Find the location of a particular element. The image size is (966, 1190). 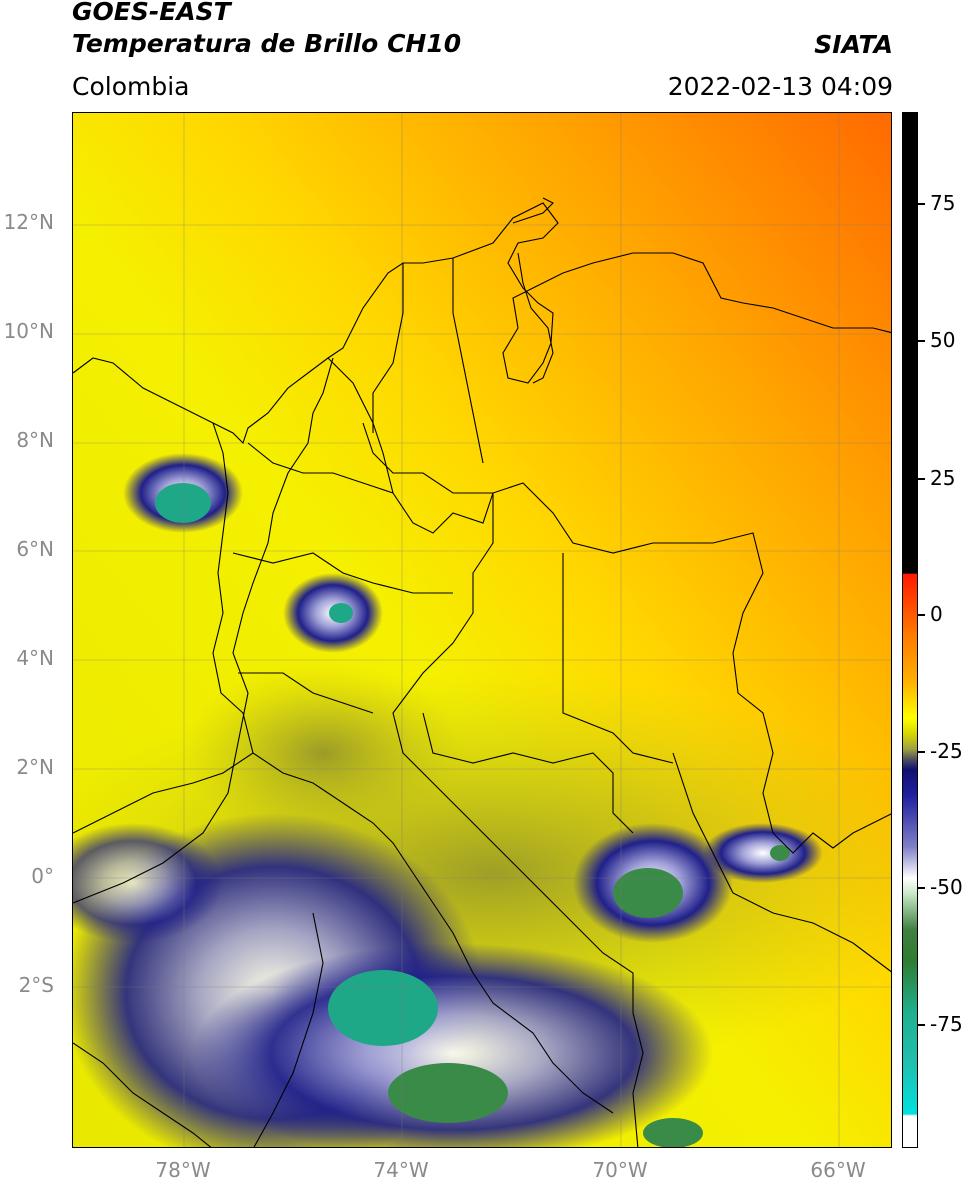

convective-system-south is located at coordinates (453, 1045).